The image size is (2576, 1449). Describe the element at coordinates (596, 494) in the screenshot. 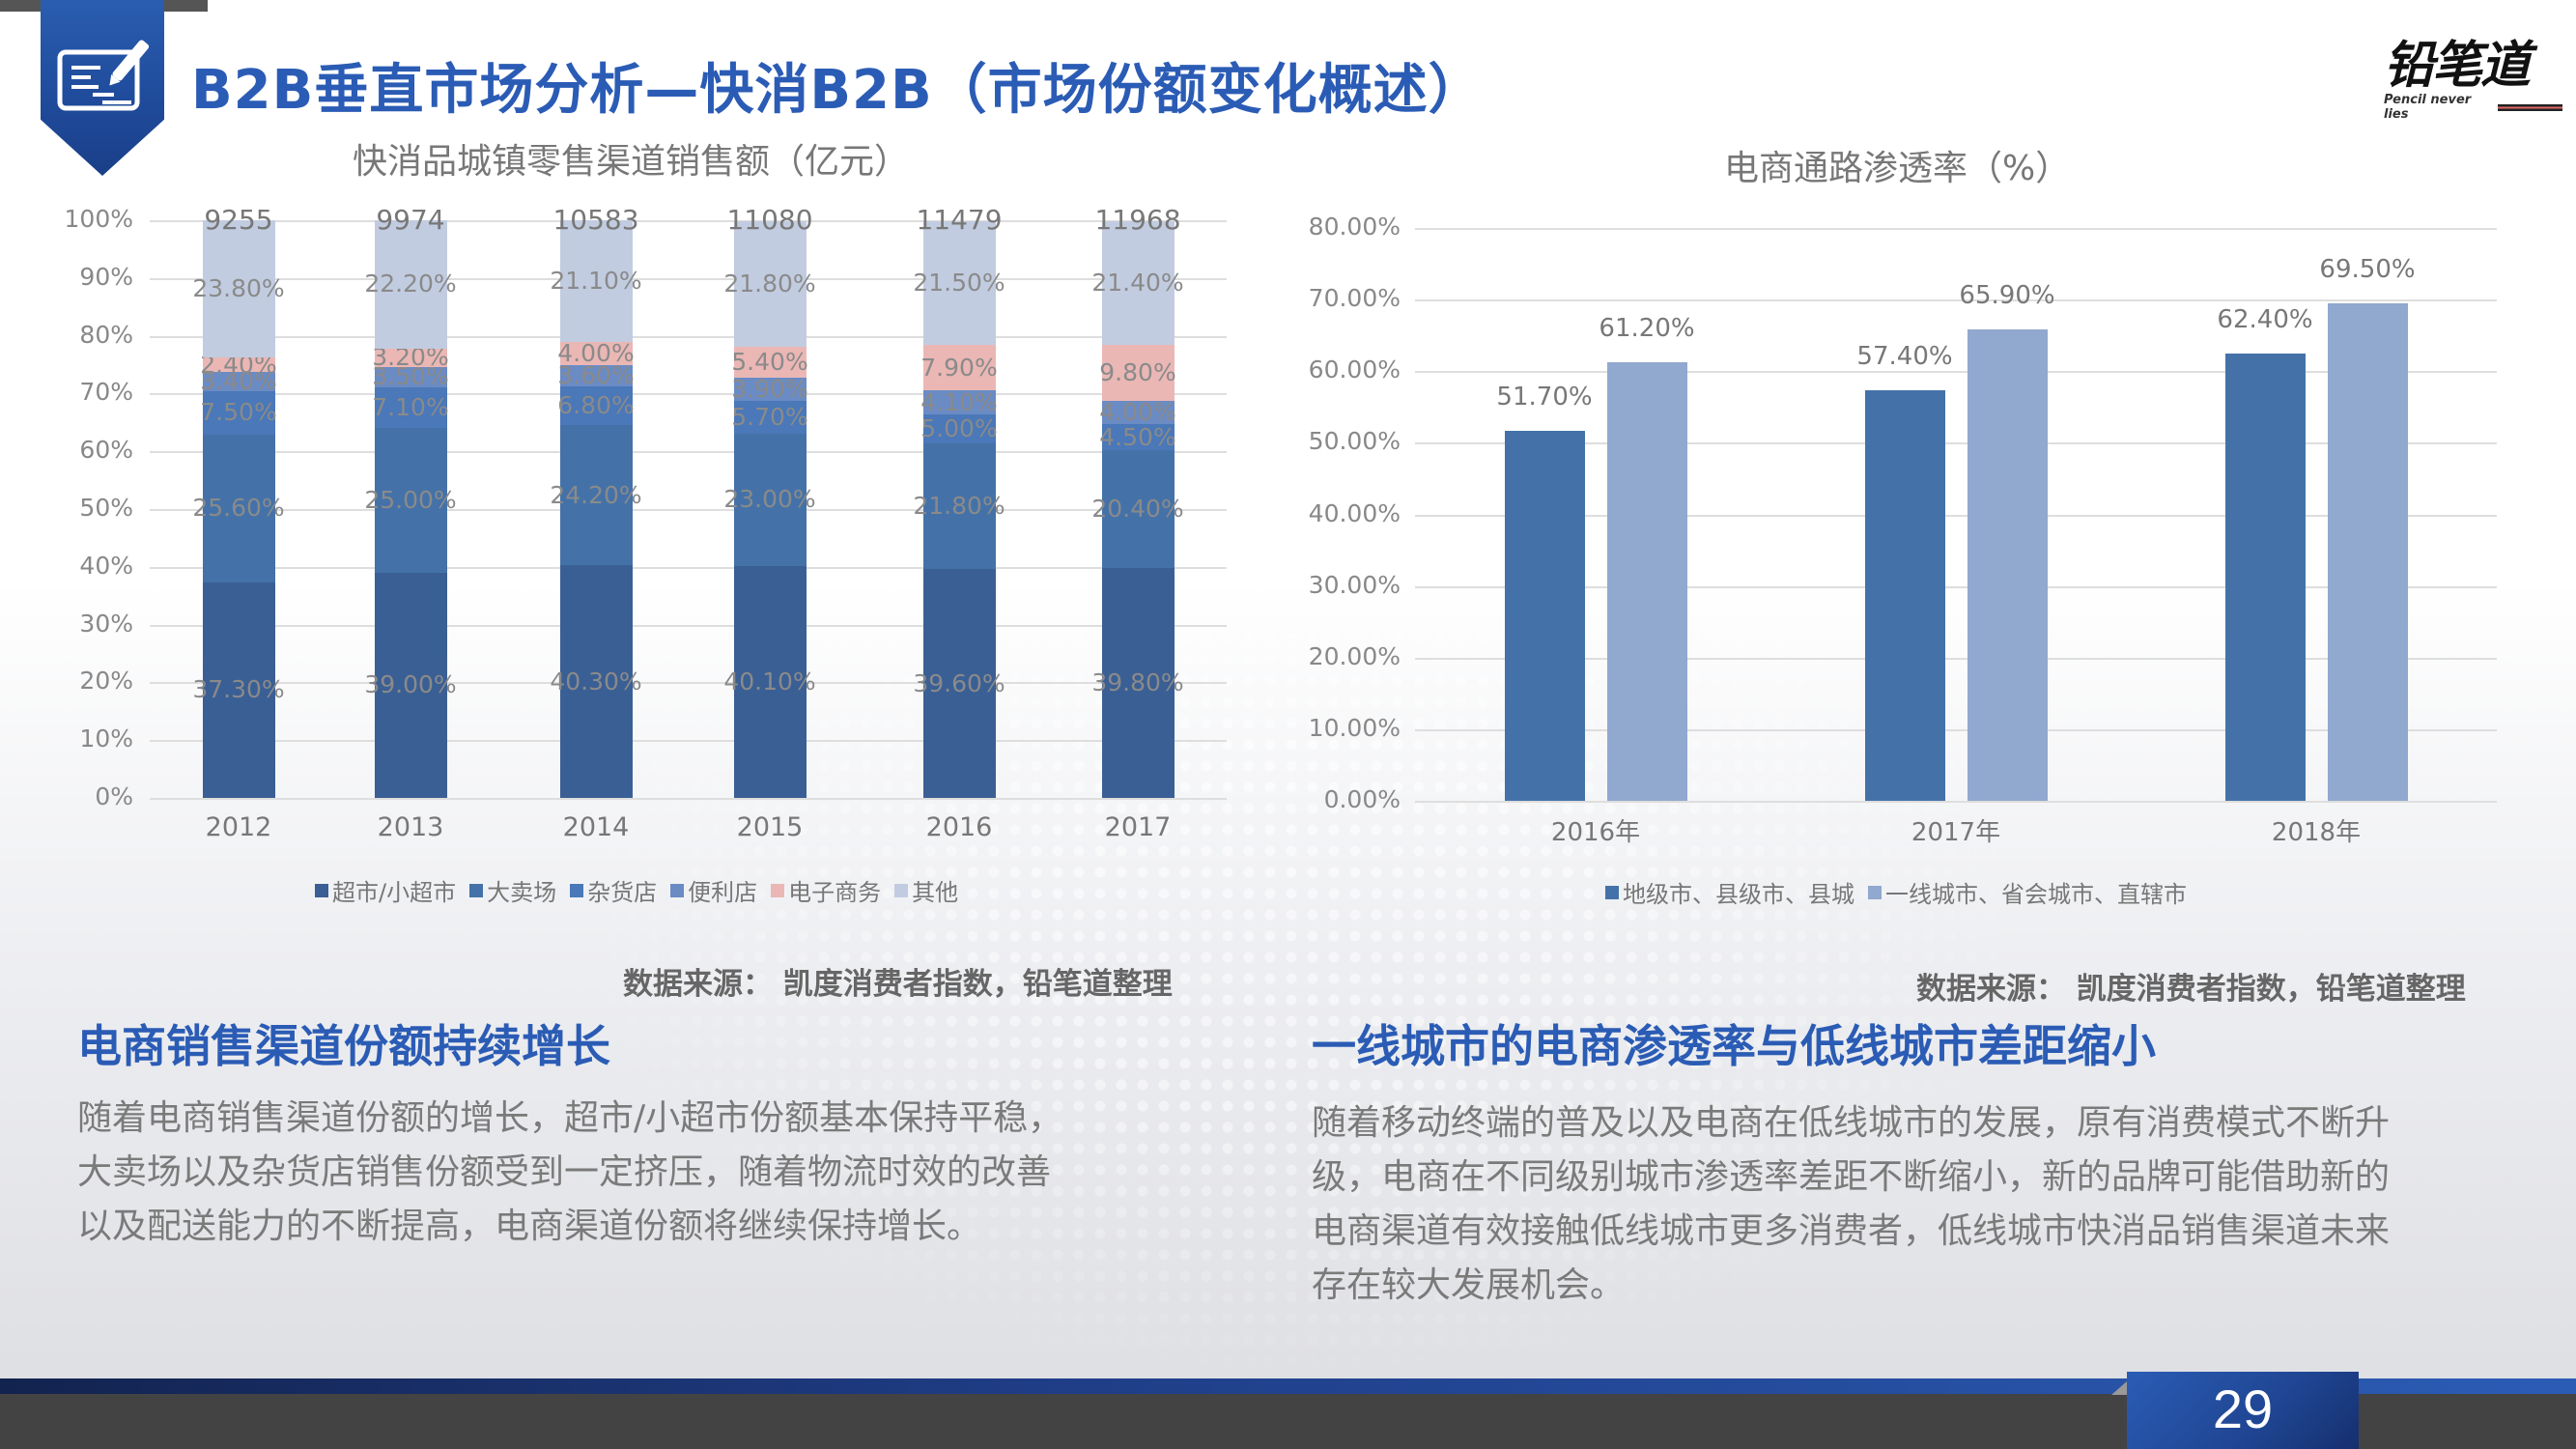

I see `segment-value-label: 24.20%` at that location.